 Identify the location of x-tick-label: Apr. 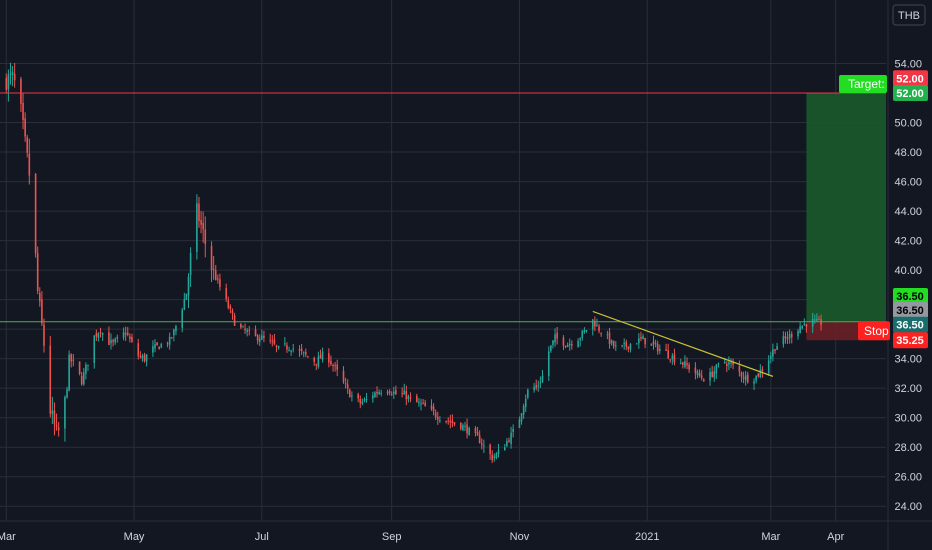
(835, 537).